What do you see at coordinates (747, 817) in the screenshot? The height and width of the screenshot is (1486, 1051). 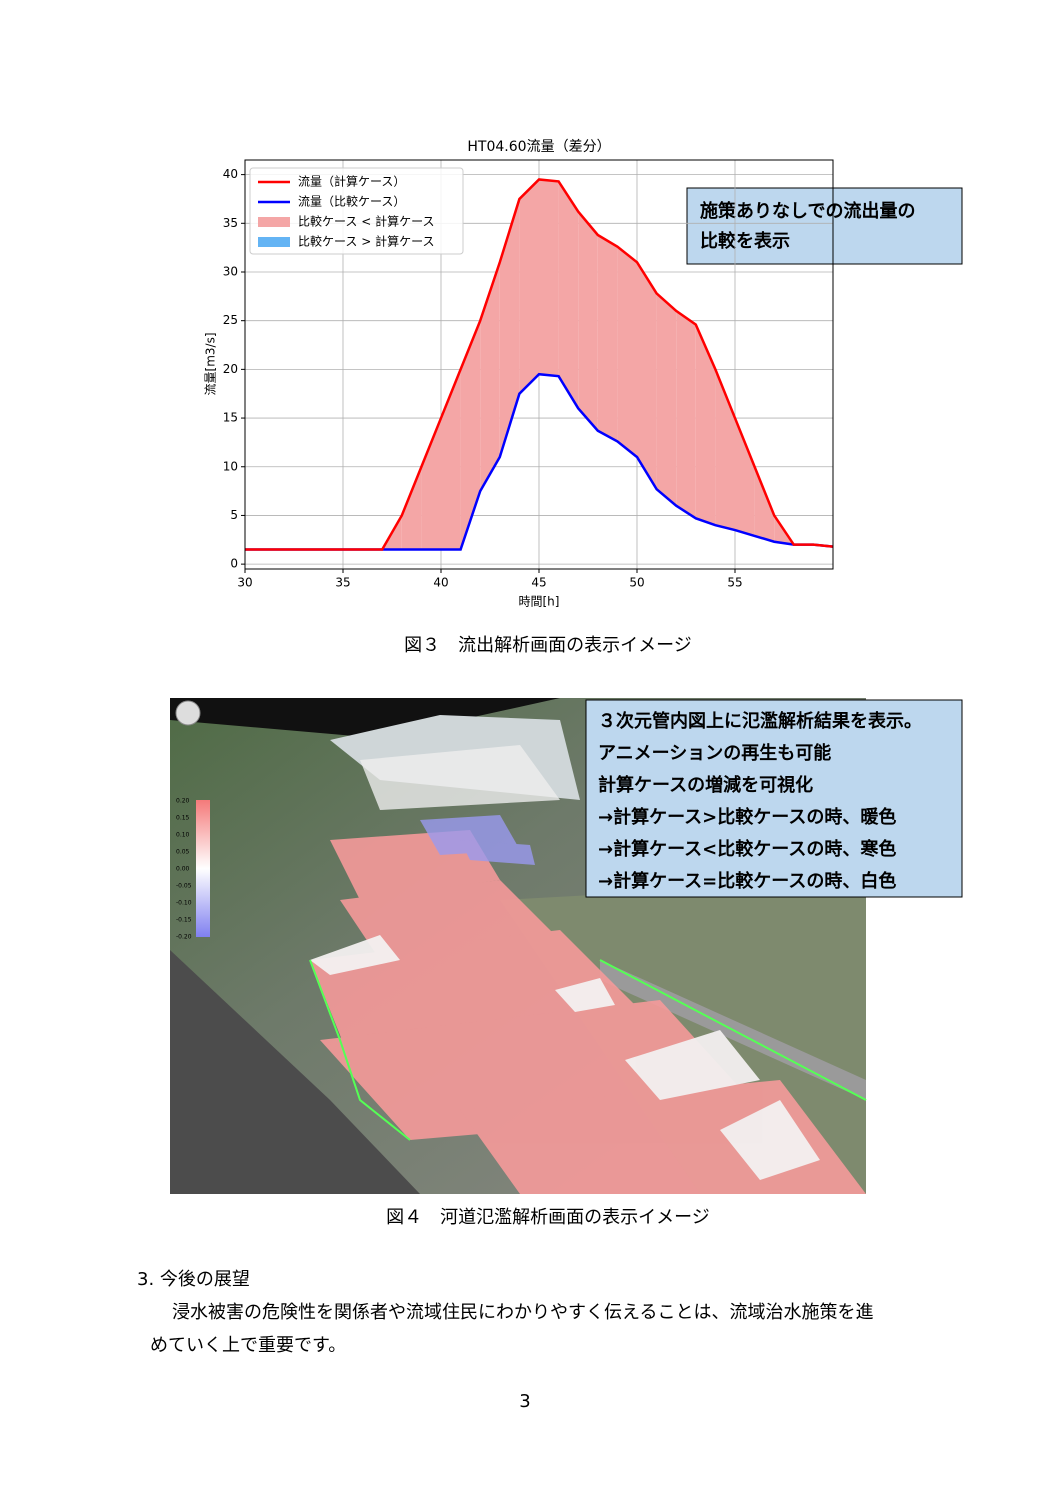 I see `callout-text: →計算ケース>比較ケースの時、暖色` at bounding box center [747, 817].